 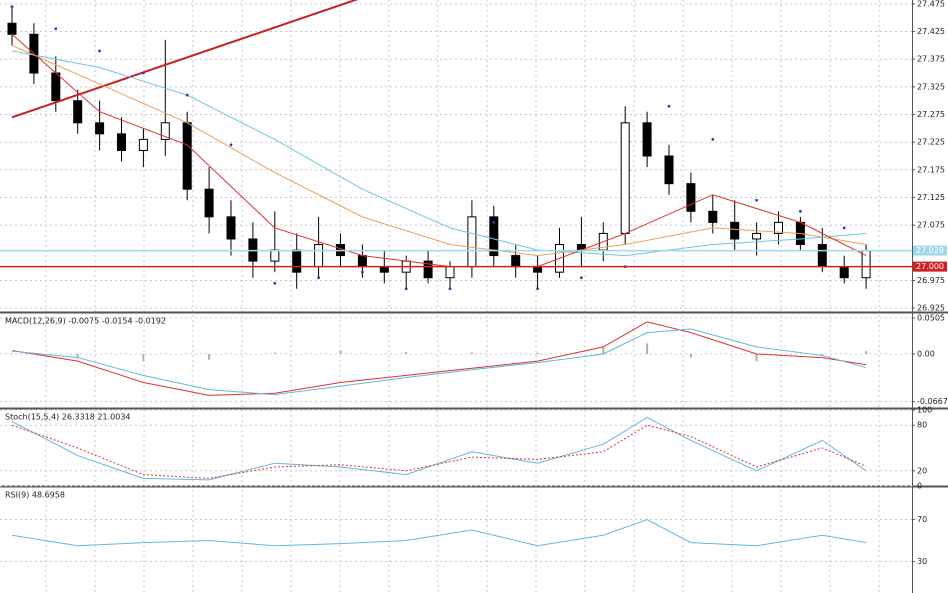 What do you see at coordinates (931, 308) in the screenshot?
I see `y-tick-label: 26.925` at bounding box center [931, 308].